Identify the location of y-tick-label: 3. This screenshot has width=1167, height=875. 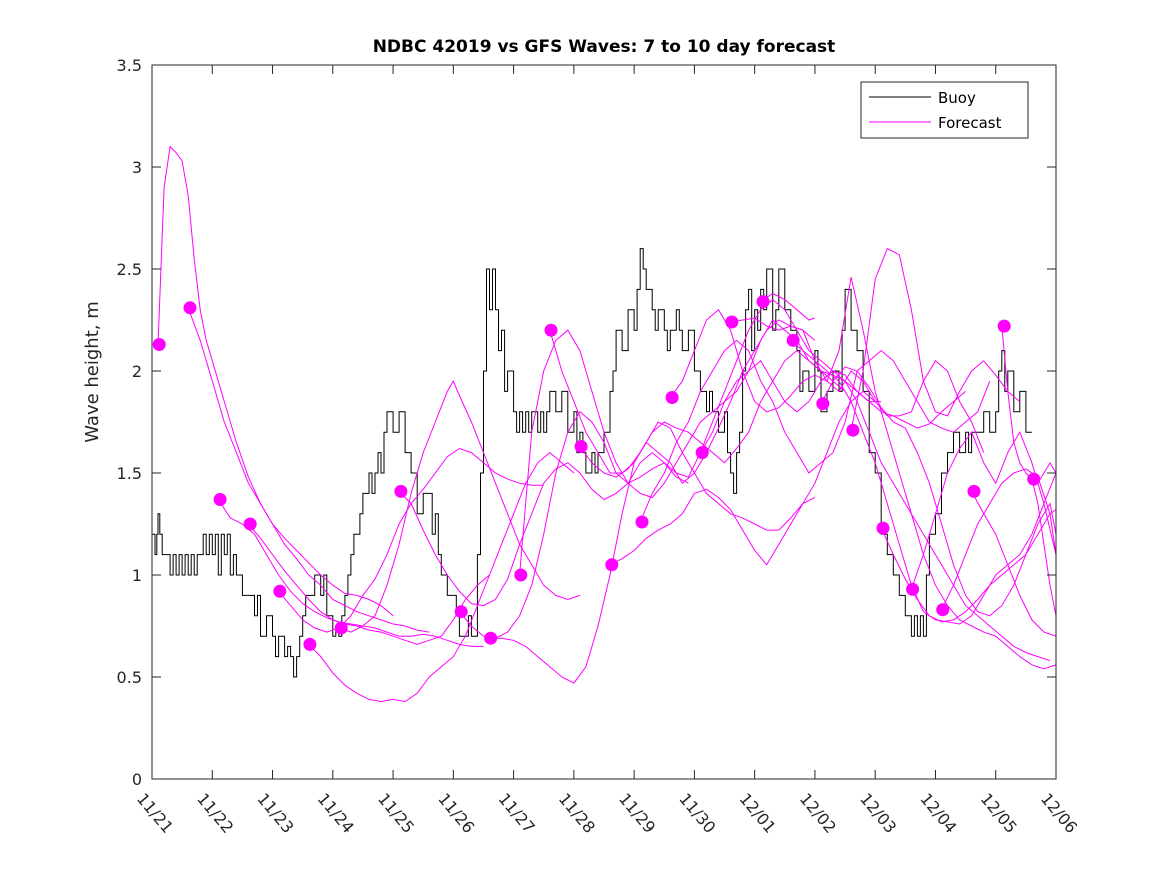
(137, 167).